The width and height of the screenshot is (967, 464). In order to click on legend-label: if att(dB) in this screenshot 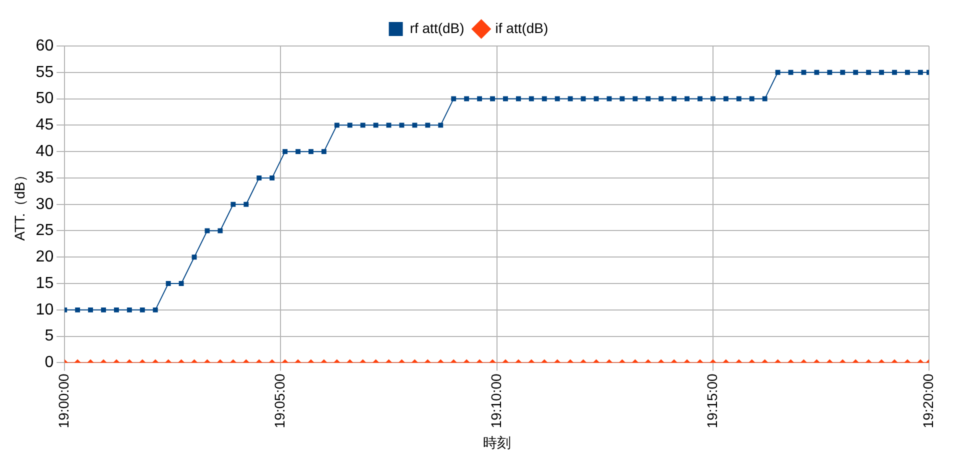, I will do `click(521, 28)`.